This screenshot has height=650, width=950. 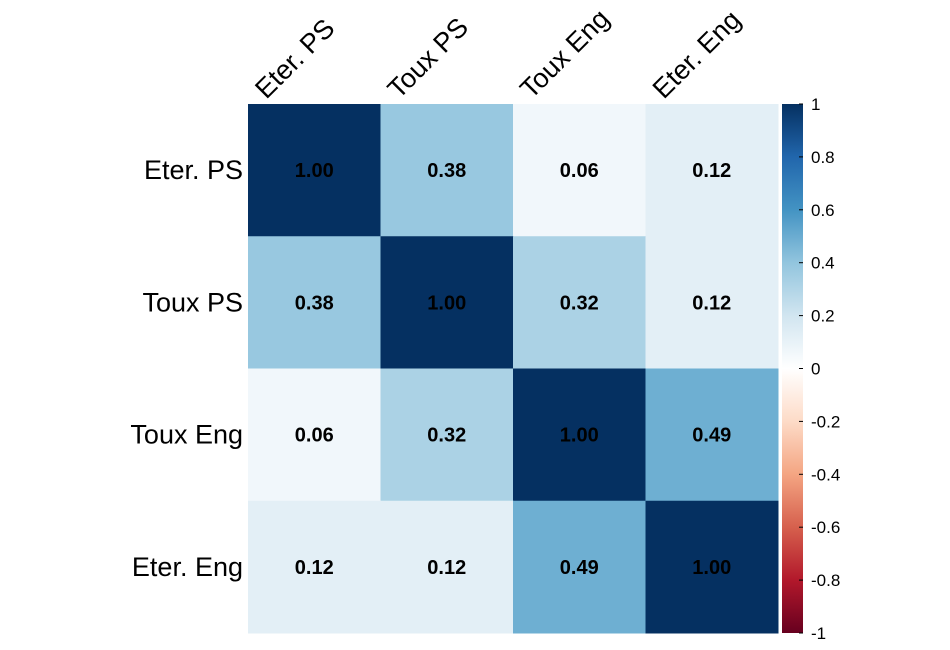 What do you see at coordinates (186, 435) in the screenshot?
I see `row-label: Toux Eng` at bounding box center [186, 435].